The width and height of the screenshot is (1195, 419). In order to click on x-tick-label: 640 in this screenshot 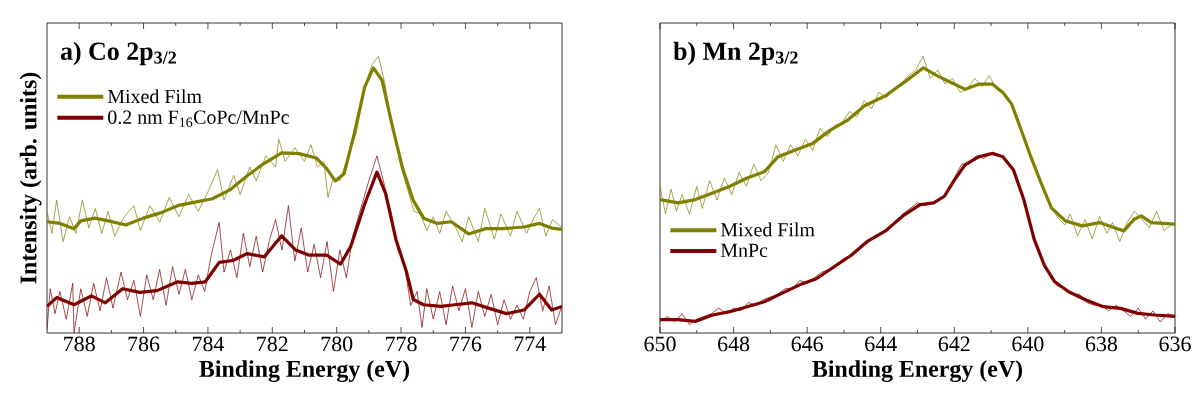, I will do `click(1028, 344)`.